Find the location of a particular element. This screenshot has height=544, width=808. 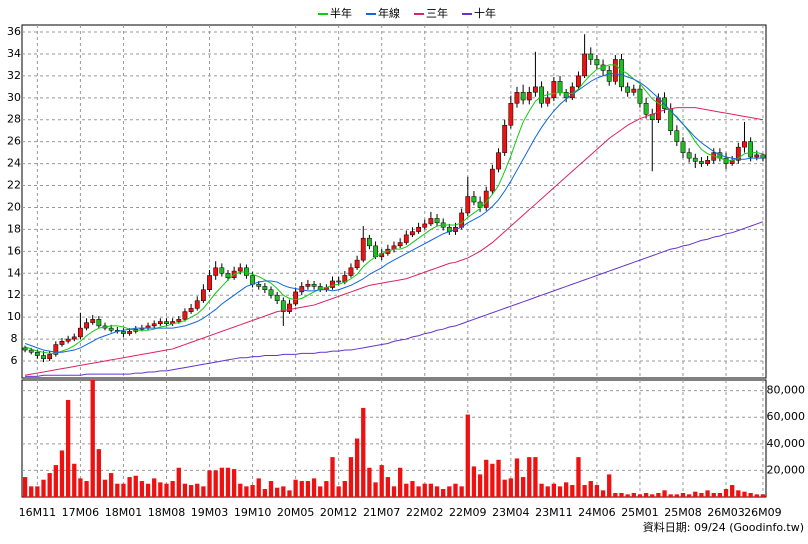

y-tick-label: 22 is located at coordinates (14, 185).